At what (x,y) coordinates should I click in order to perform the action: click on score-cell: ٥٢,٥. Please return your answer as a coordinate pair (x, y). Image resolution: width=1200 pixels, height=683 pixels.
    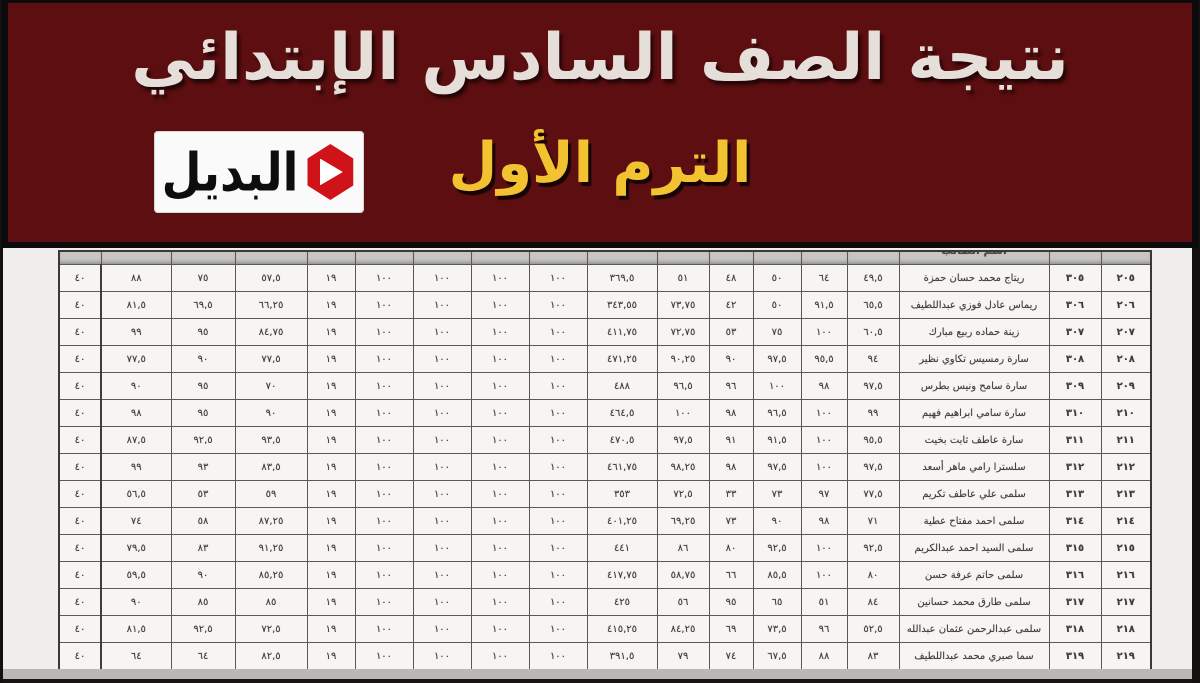
    Looking at the image, I should click on (873, 629).